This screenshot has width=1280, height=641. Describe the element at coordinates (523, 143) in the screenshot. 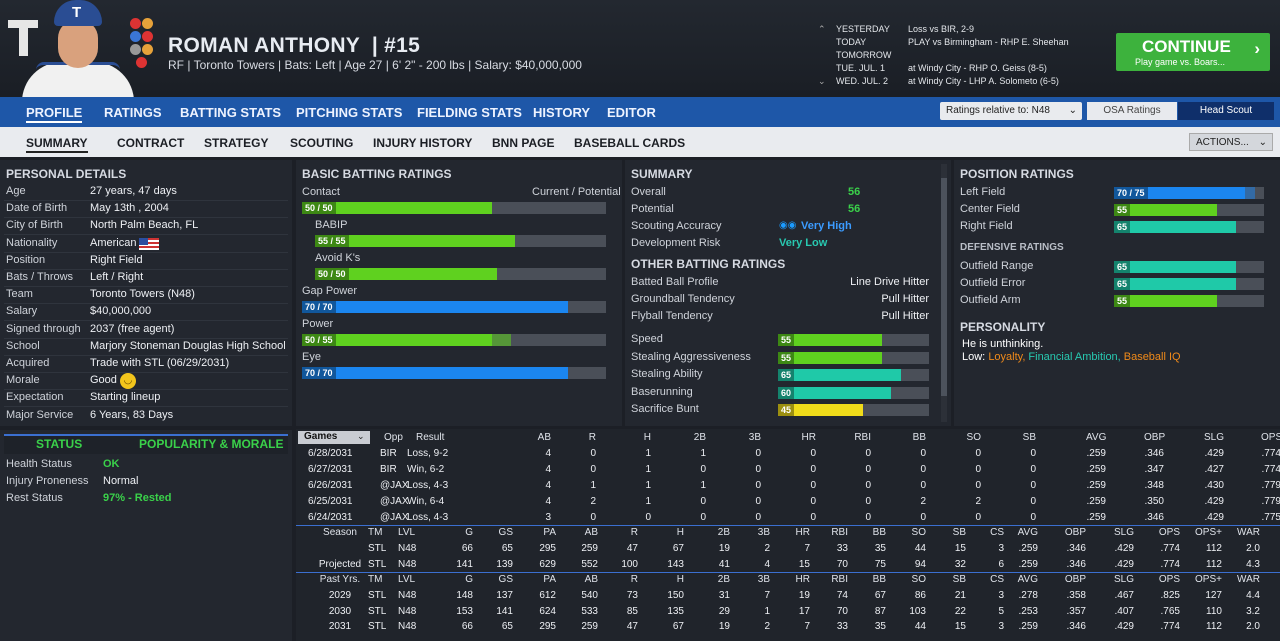

I see `subtab-bnn-page: BNN PAGE` at that location.